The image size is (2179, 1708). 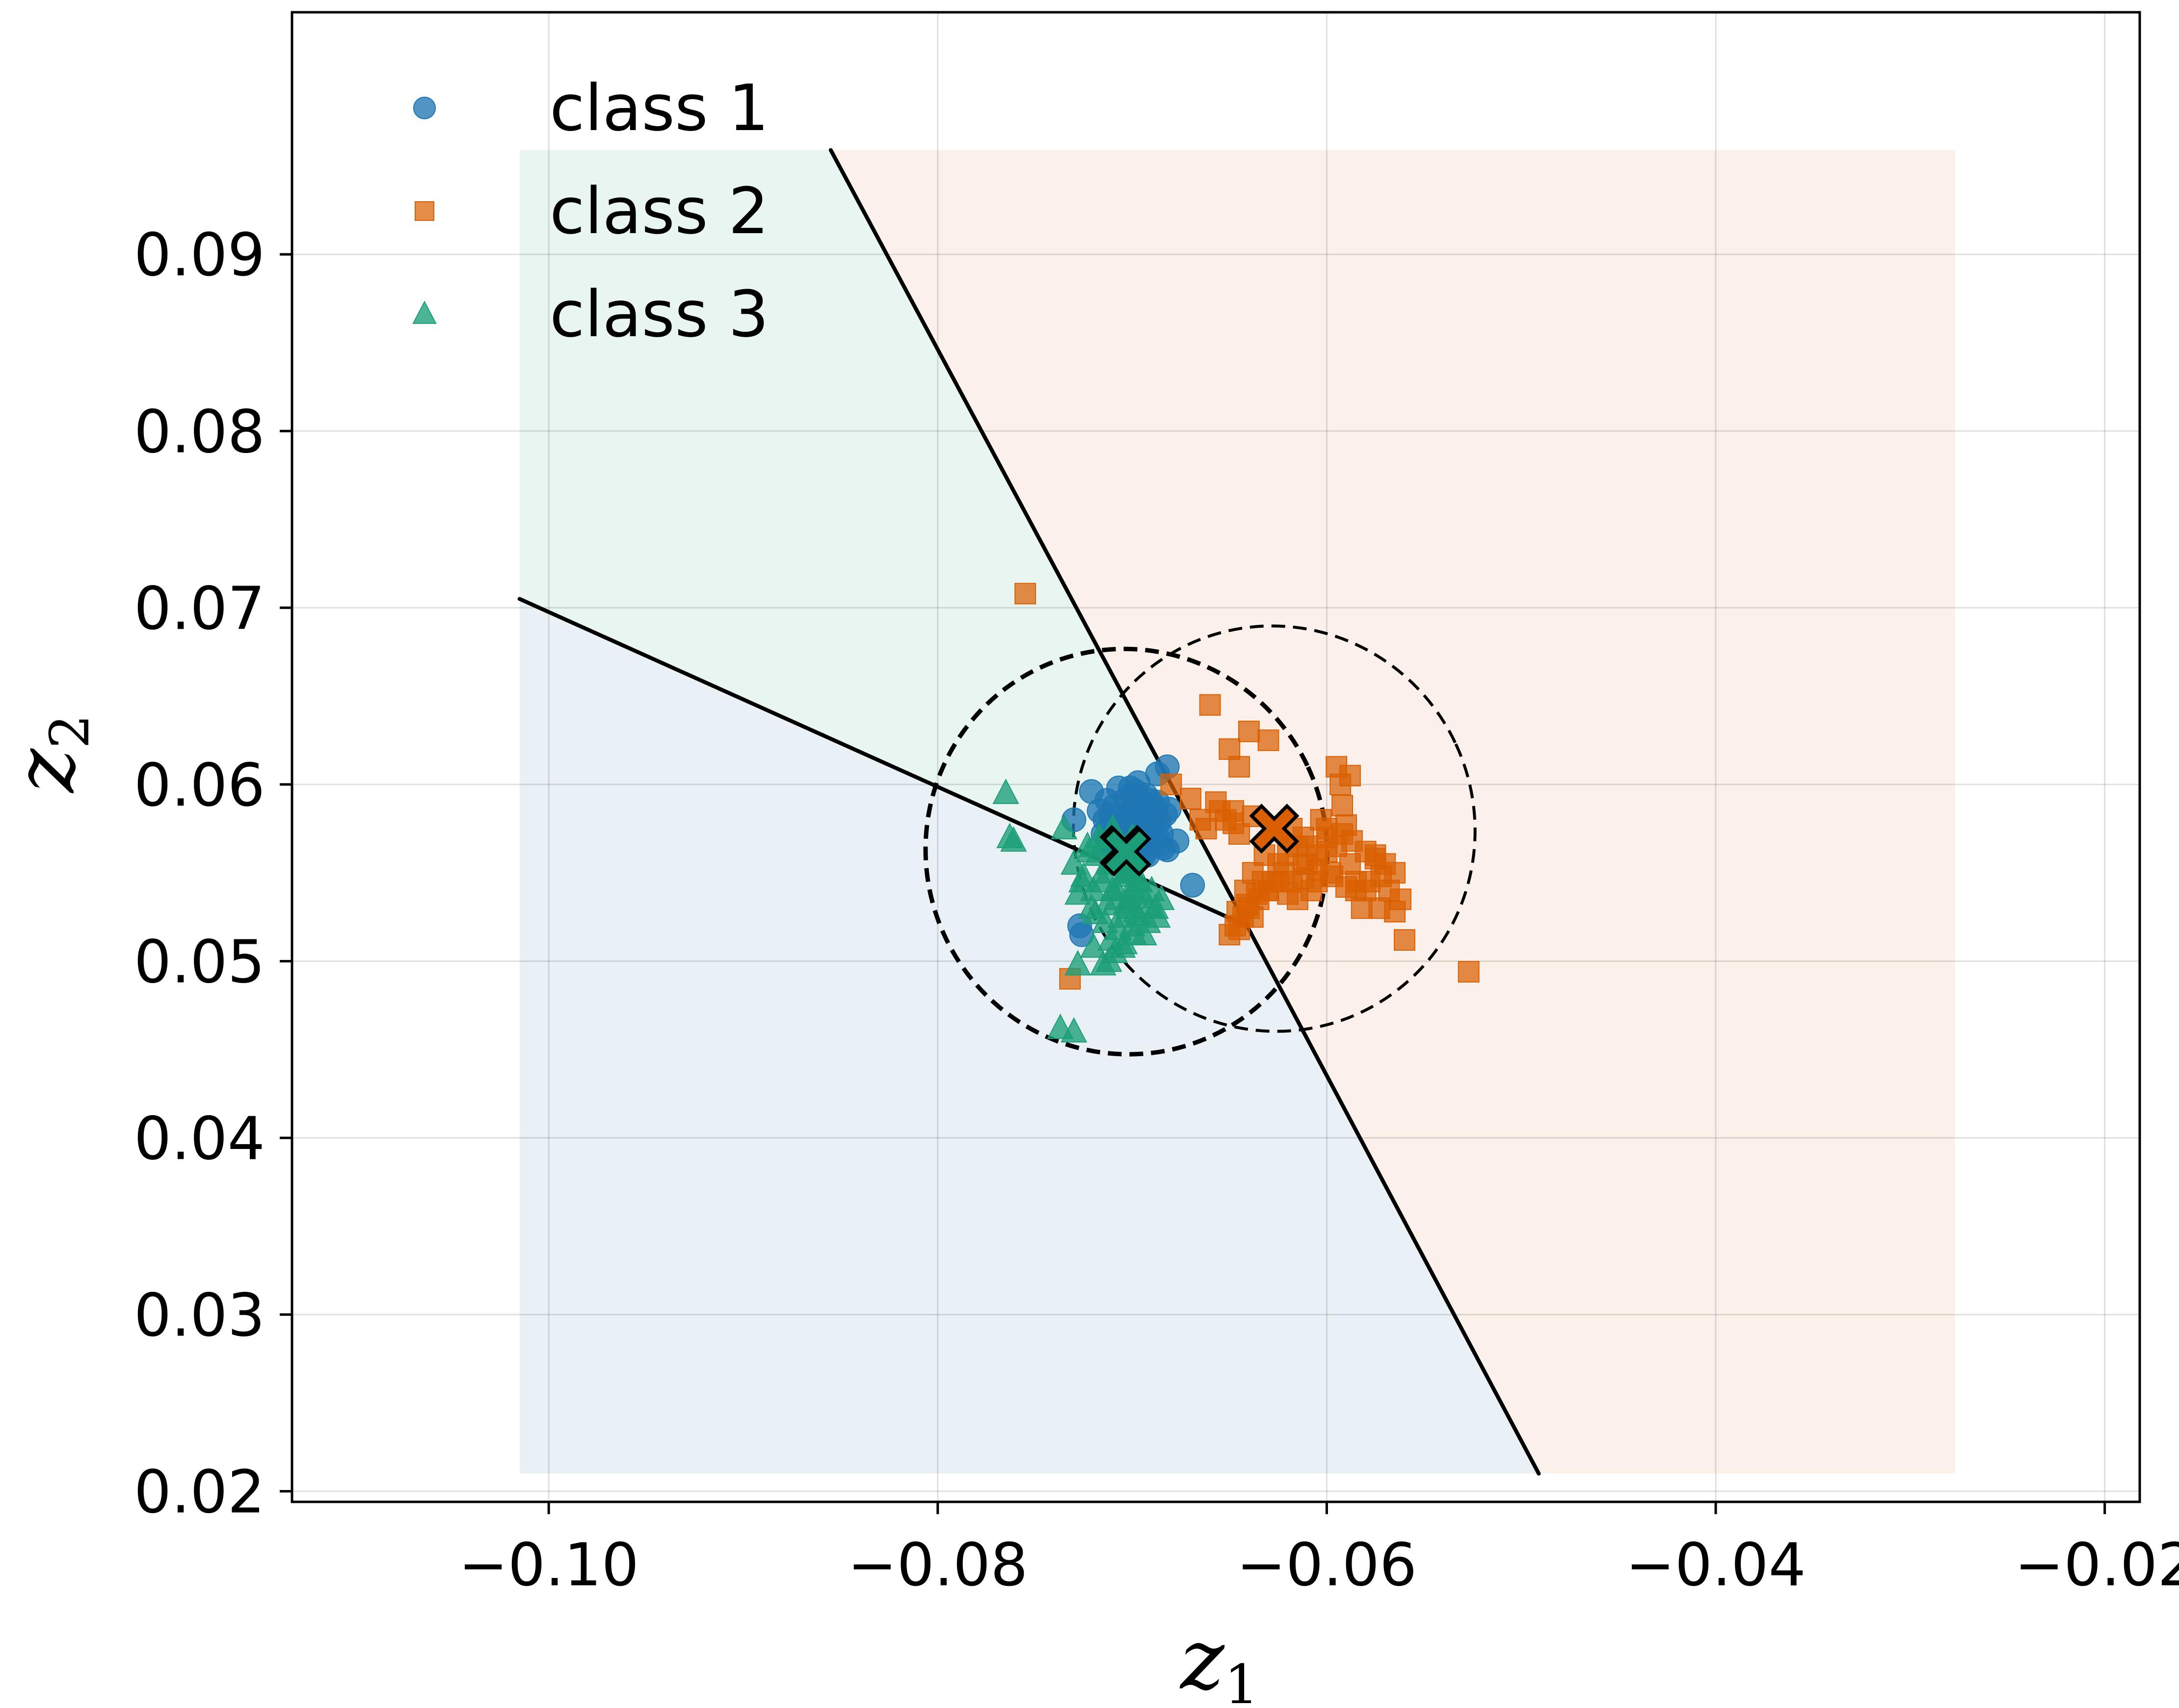 I want to click on x-axis-label: z1, so click(x=1219, y=1659).